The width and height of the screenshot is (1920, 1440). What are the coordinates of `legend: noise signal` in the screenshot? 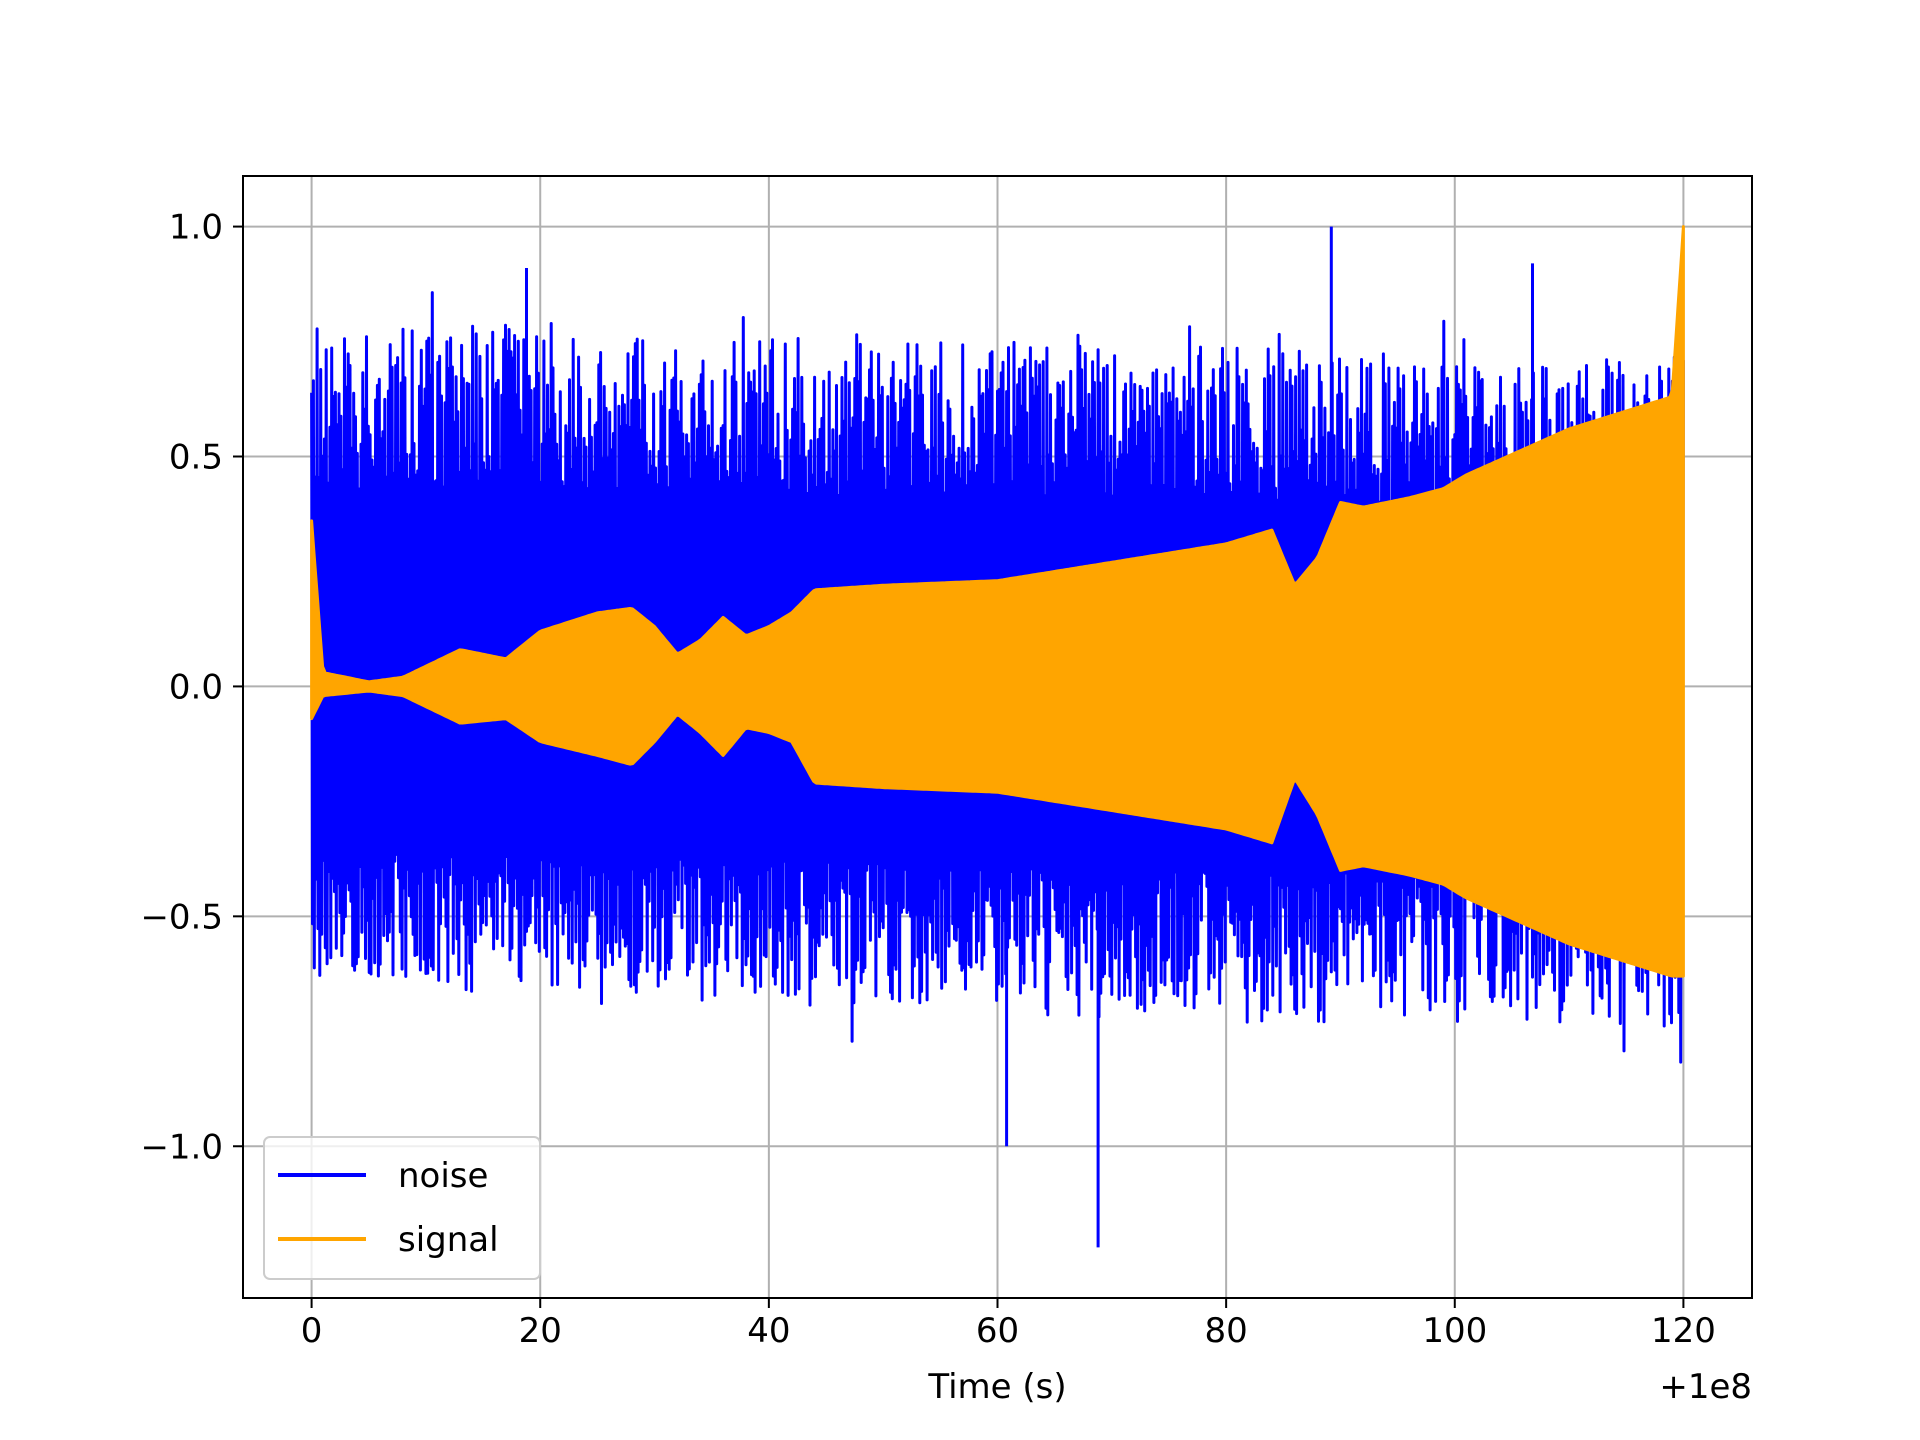 It's located at (402, 1208).